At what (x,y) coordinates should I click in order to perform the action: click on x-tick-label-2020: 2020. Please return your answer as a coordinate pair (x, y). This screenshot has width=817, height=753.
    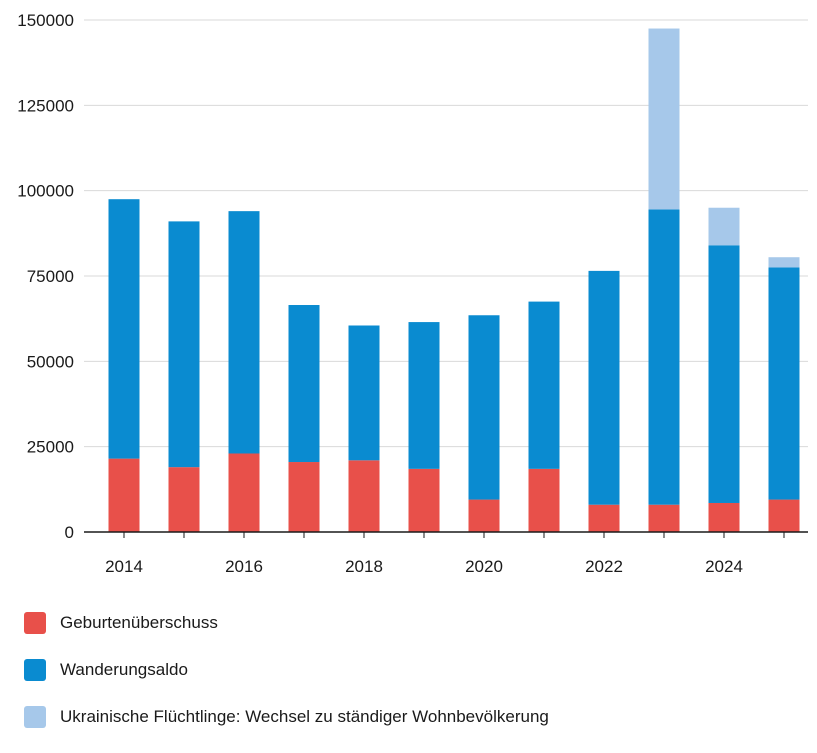
    Looking at the image, I should click on (484, 566).